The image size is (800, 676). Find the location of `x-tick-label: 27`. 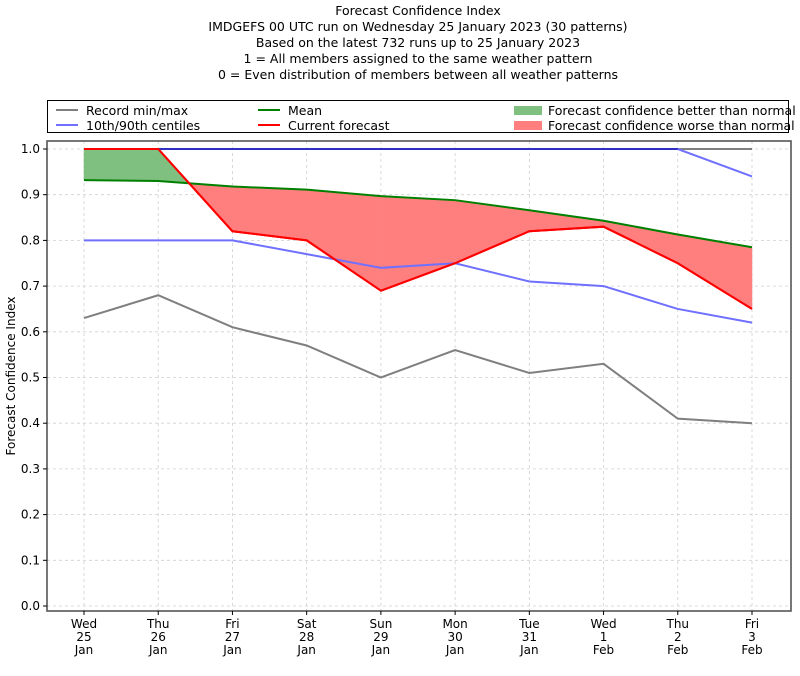

x-tick-label: 27 is located at coordinates (232, 637).